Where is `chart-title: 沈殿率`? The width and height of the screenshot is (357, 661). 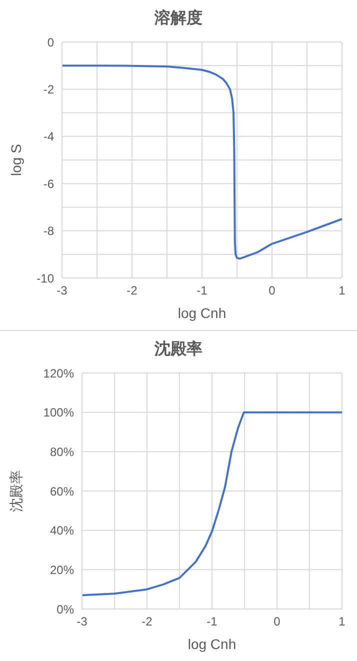
chart-title: 沈殿率 is located at coordinates (179, 349).